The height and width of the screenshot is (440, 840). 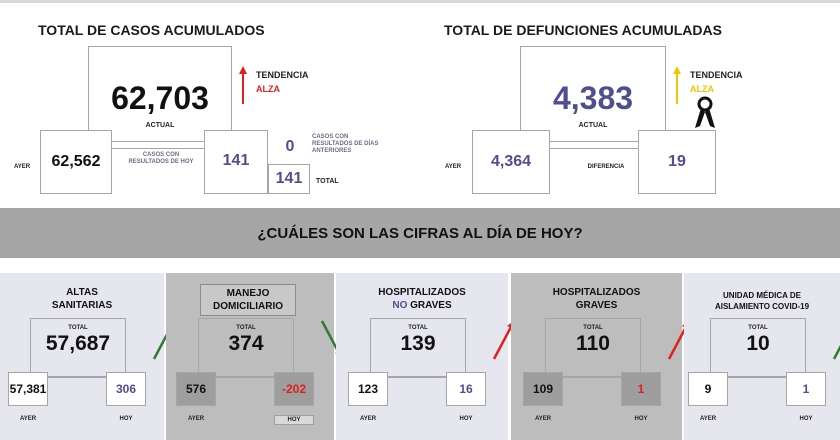 I want to click on panel-title: UNIDAD MÉDICA DE AISLAMIENTO COVID-19, so click(x=762, y=301).